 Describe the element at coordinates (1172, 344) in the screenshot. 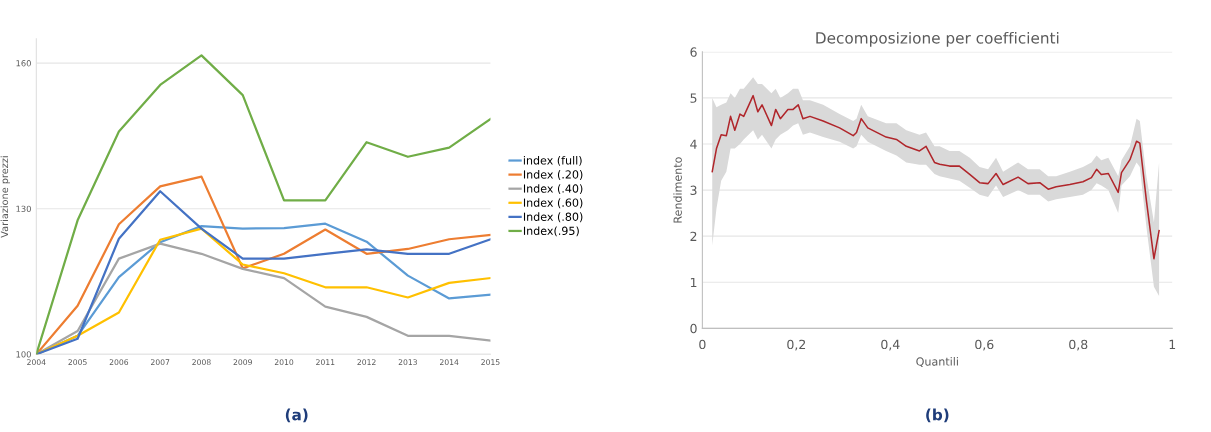

I see `x-tick-label: 1` at that location.